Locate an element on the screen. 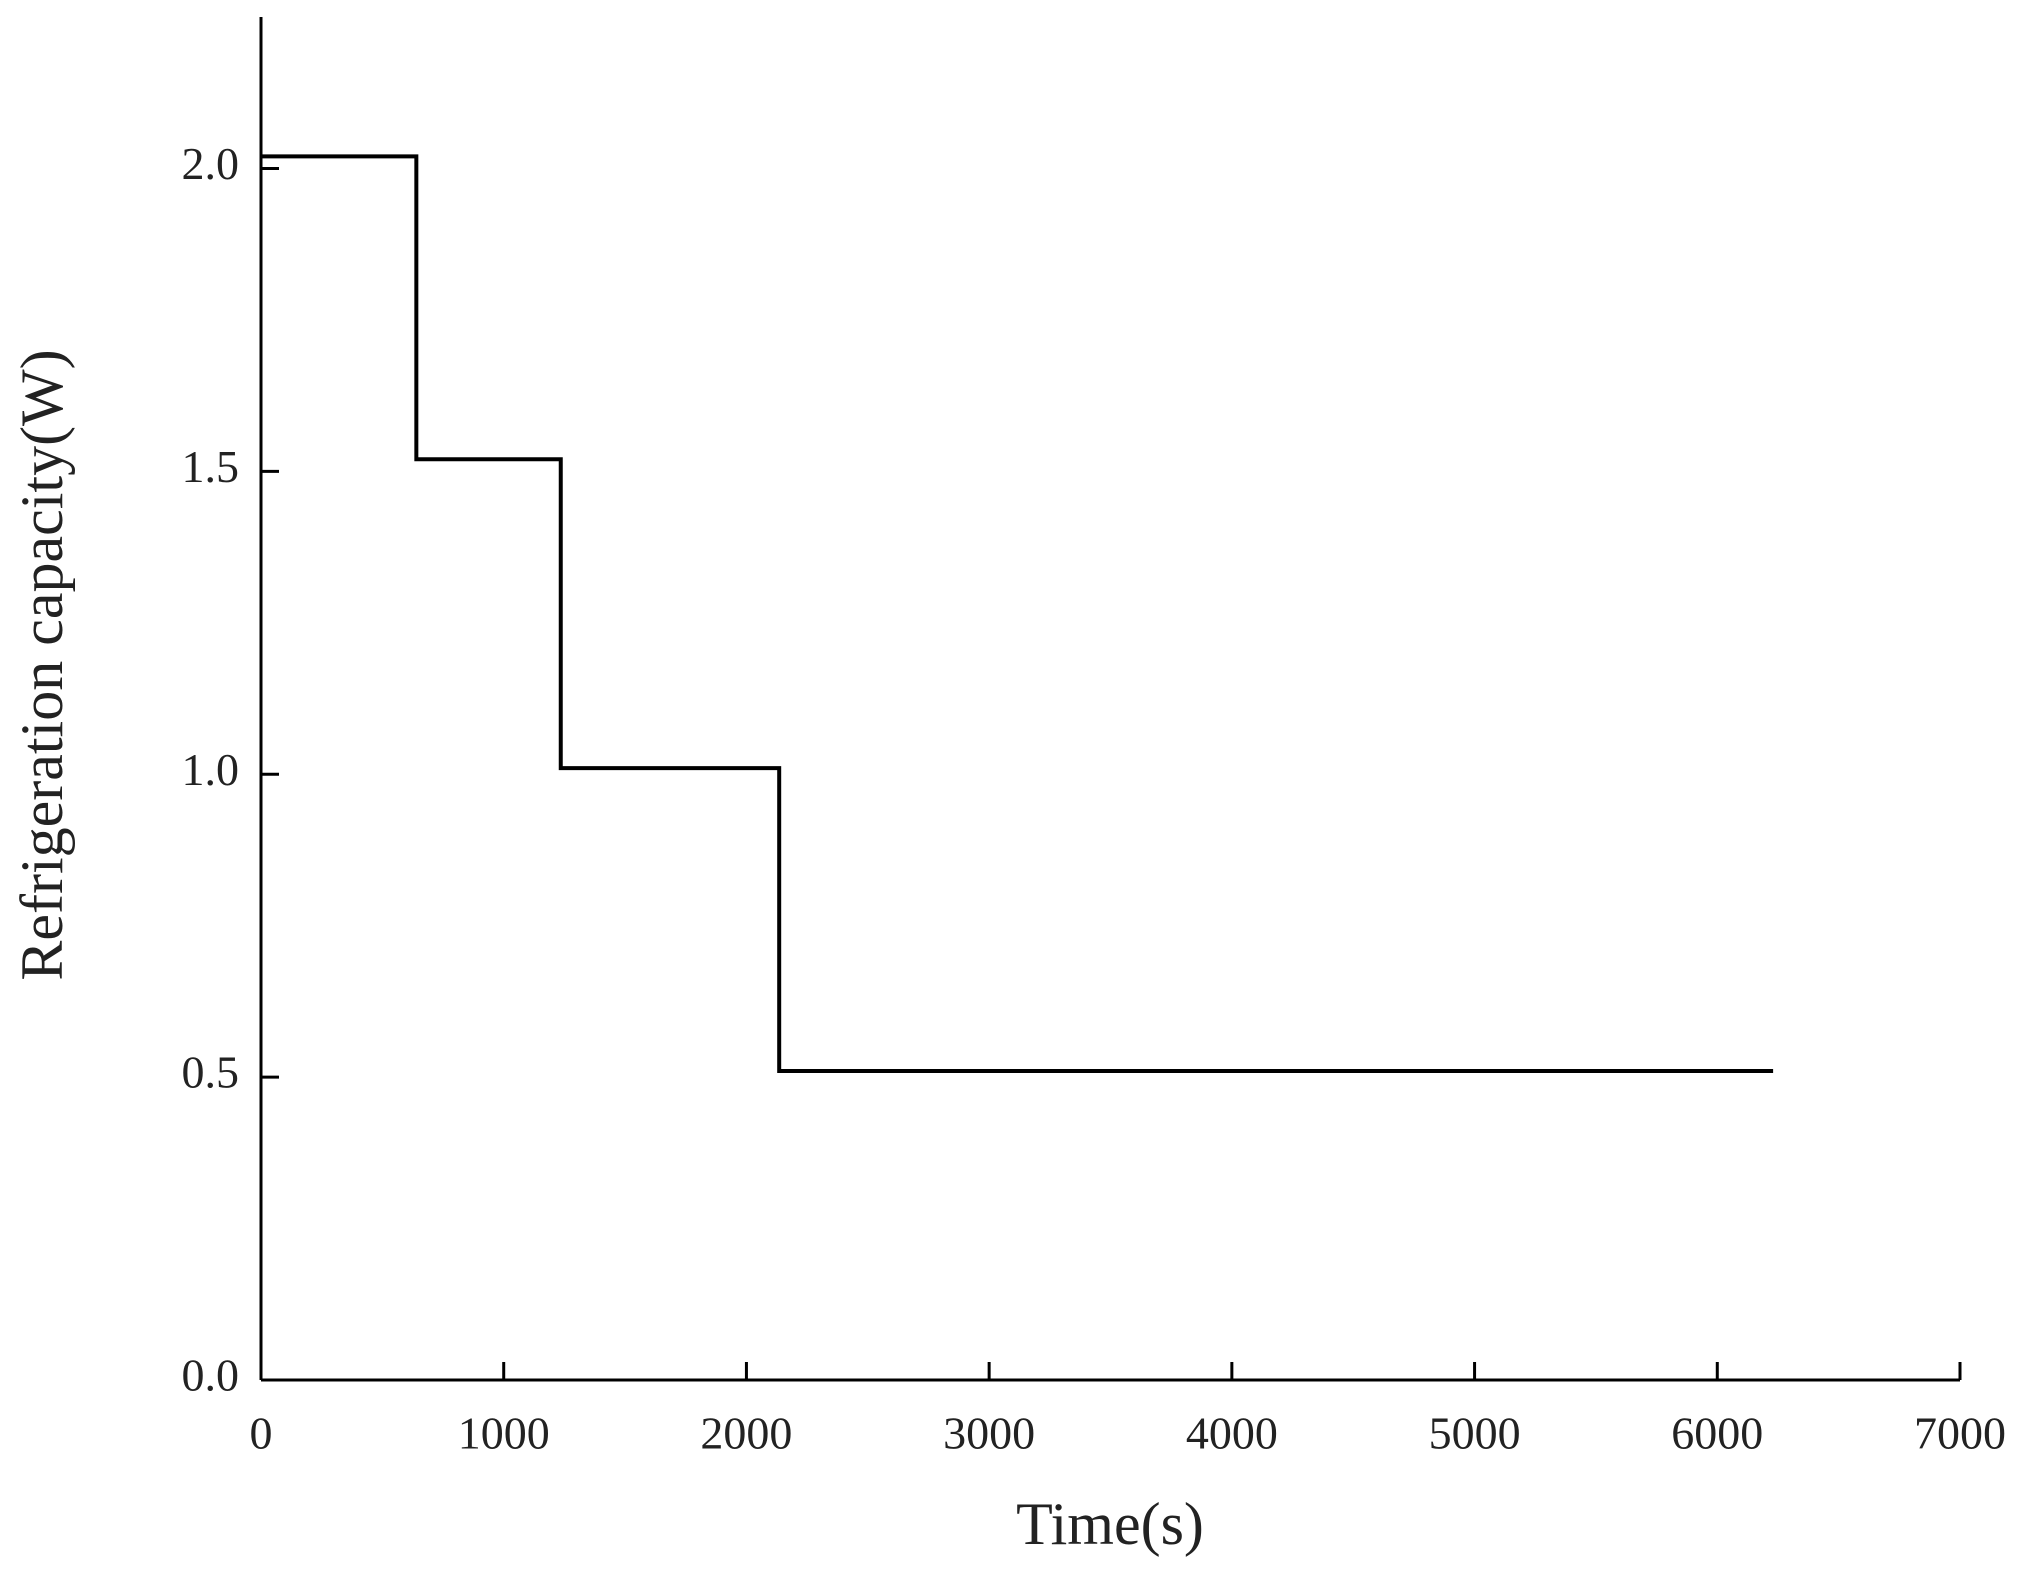 The height and width of the screenshot is (1582, 2019). y-tick-label: 2.0 is located at coordinates (211, 163).